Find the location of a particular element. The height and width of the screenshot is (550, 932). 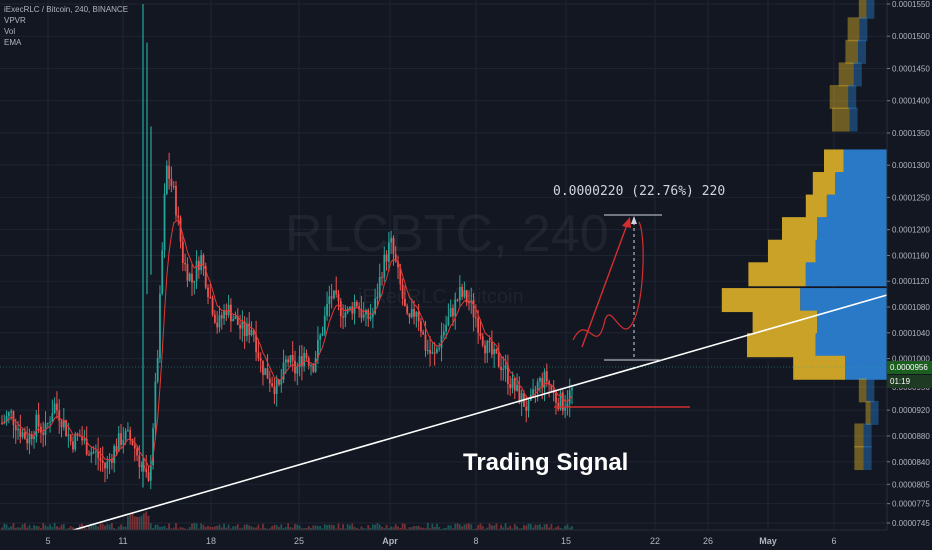

price-tick-label: 0.0001120 is located at coordinates (911, 281).